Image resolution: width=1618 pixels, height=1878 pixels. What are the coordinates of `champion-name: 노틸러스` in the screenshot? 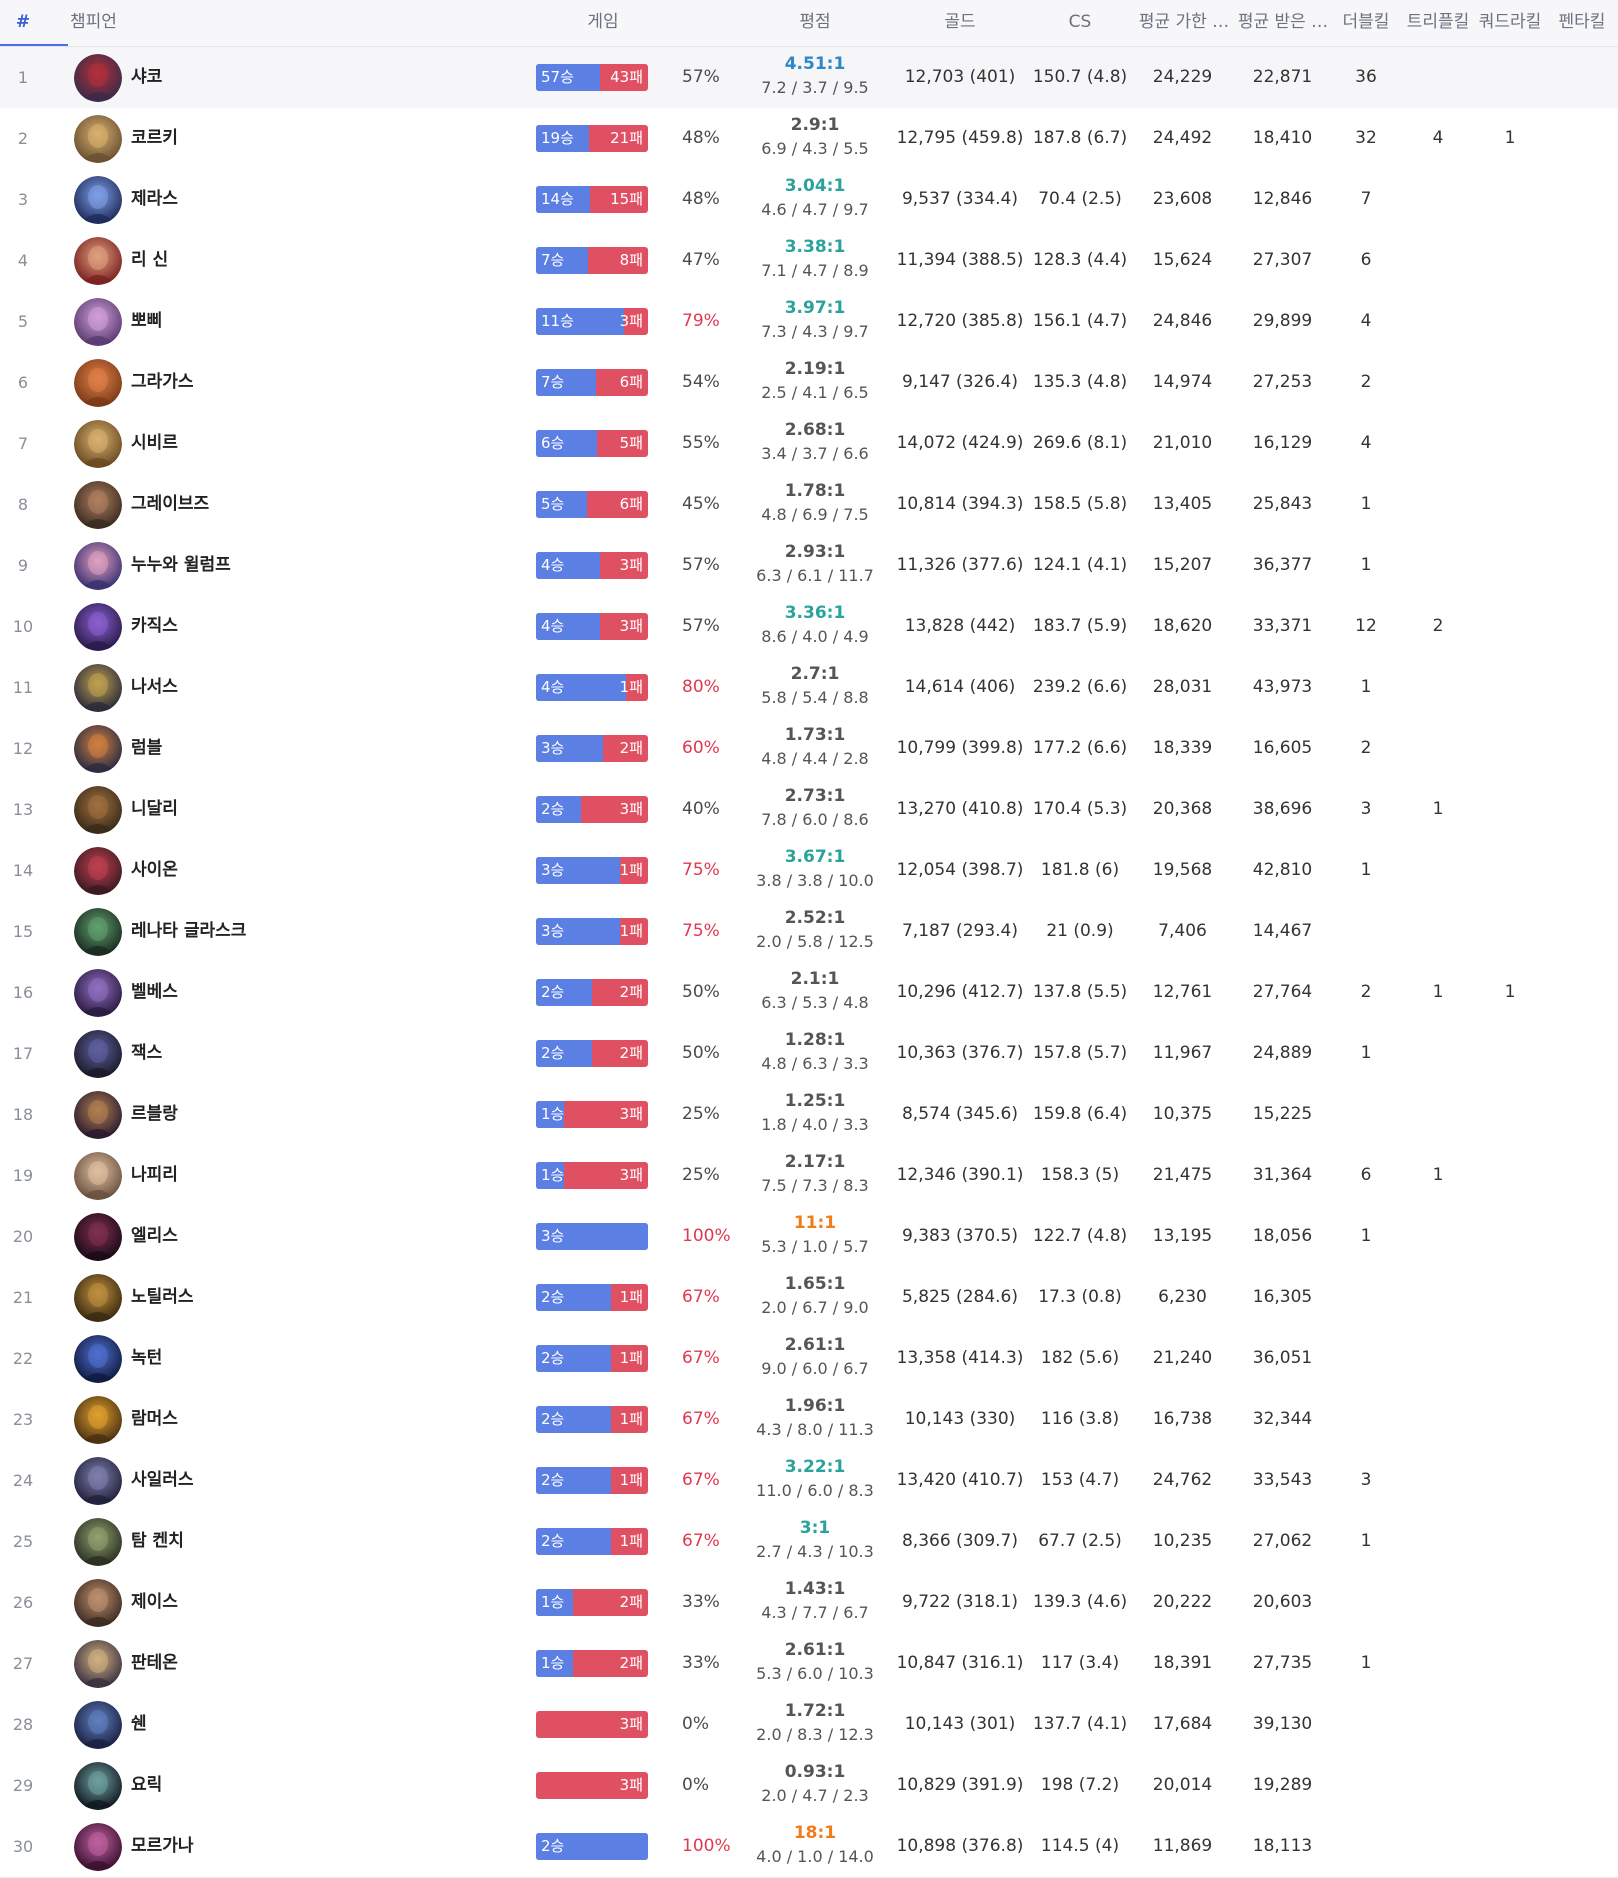 It's located at (162, 1297).